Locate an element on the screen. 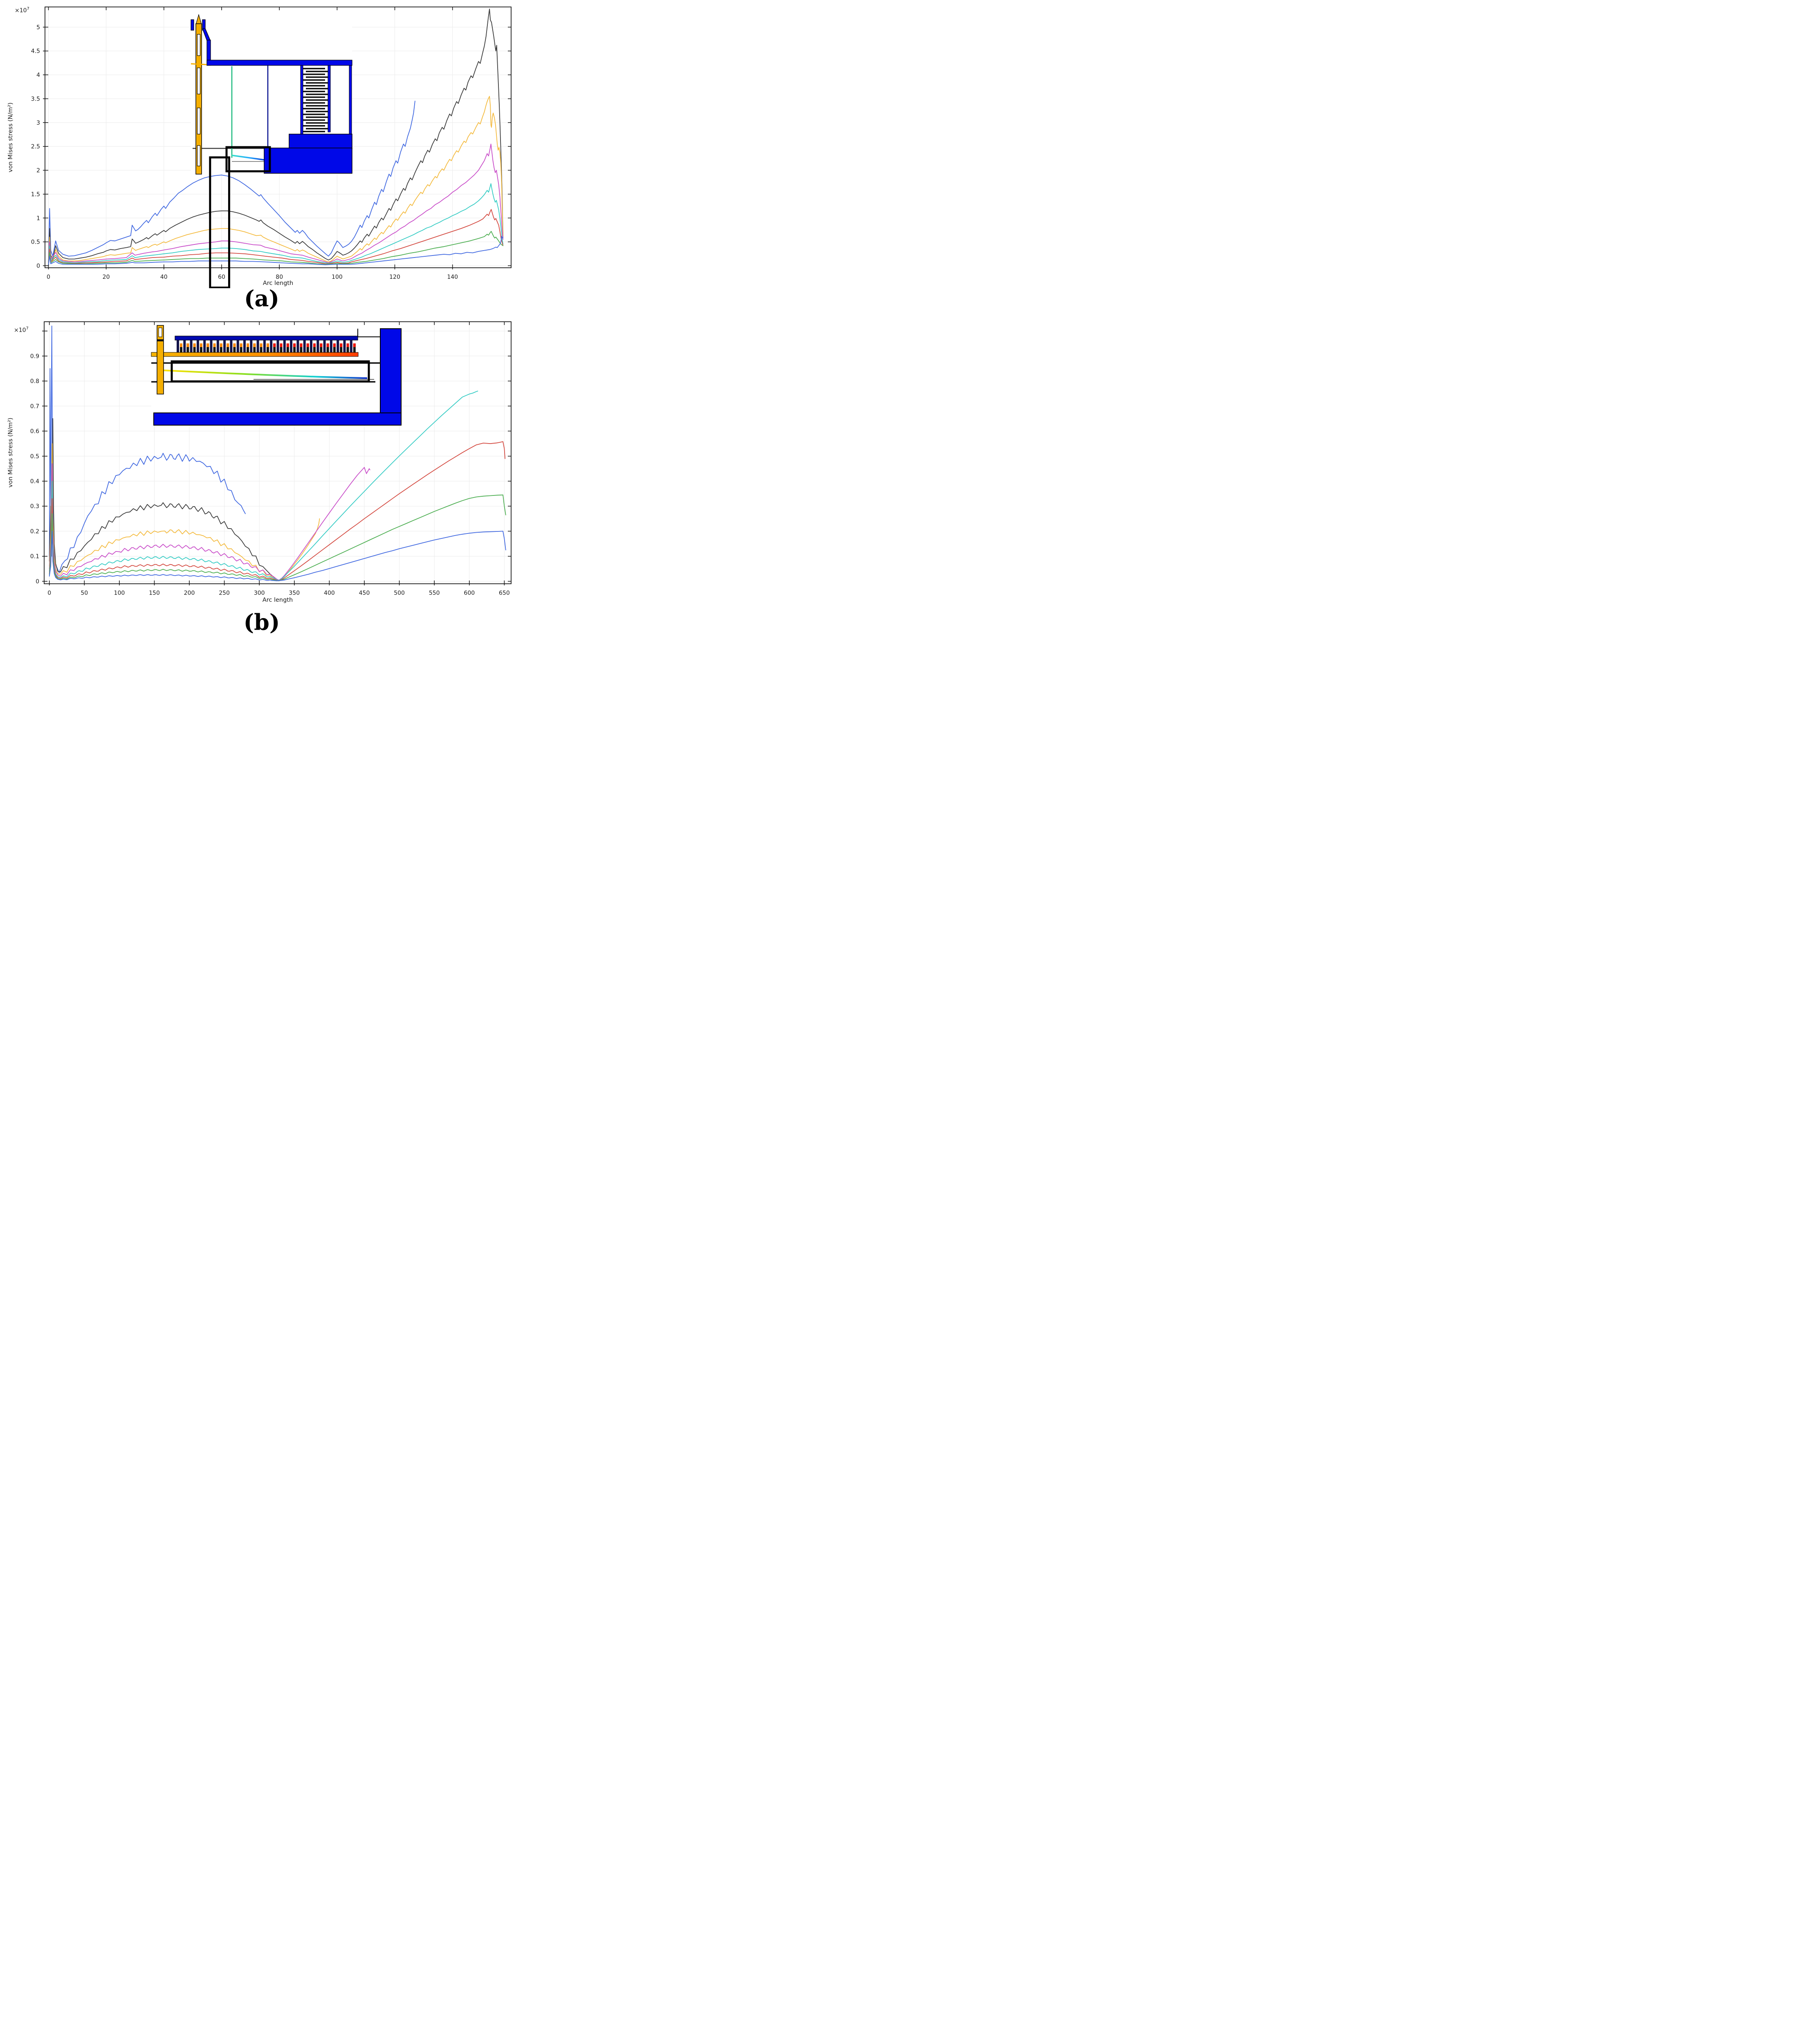  tick-label-x: 60 is located at coordinates (222, 277).